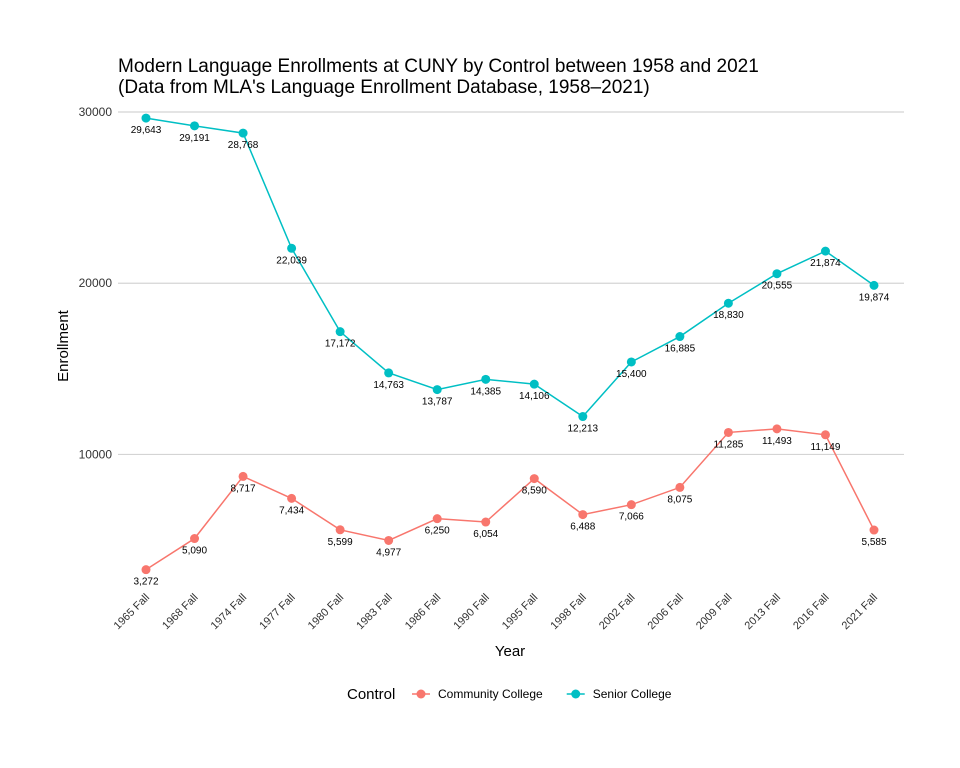  What do you see at coordinates (534, 396) in the screenshot?
I see `data-label: 14,106` at bounding box center [534, 396].